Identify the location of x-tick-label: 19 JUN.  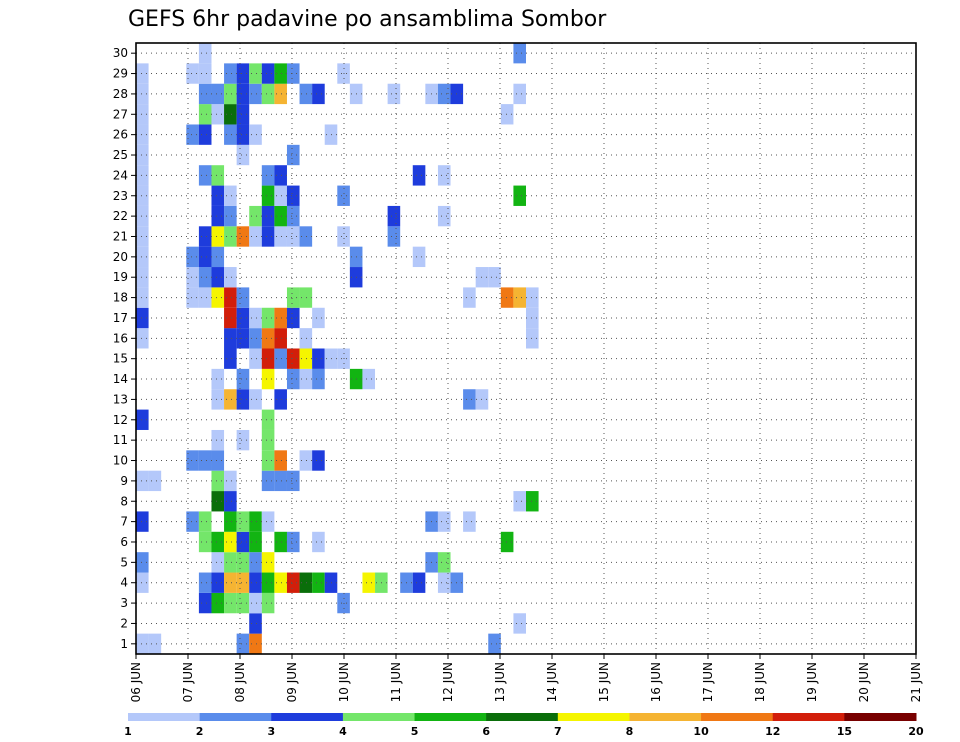
(812, 682).